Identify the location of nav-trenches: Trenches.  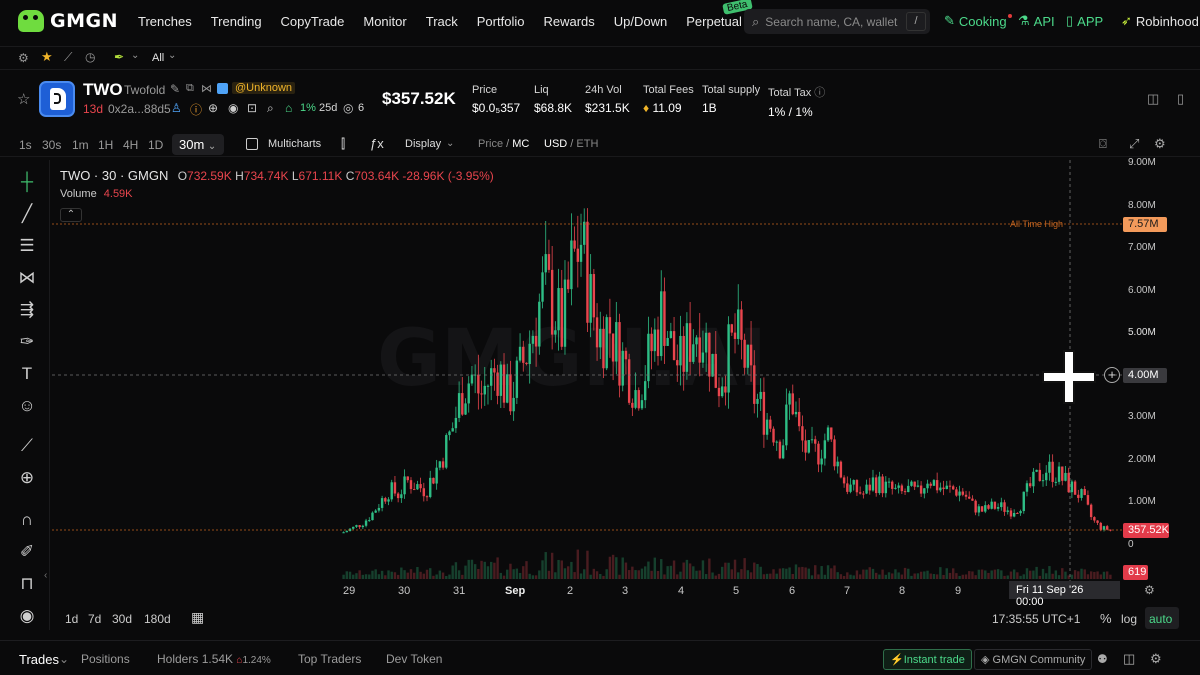
(165, 21).